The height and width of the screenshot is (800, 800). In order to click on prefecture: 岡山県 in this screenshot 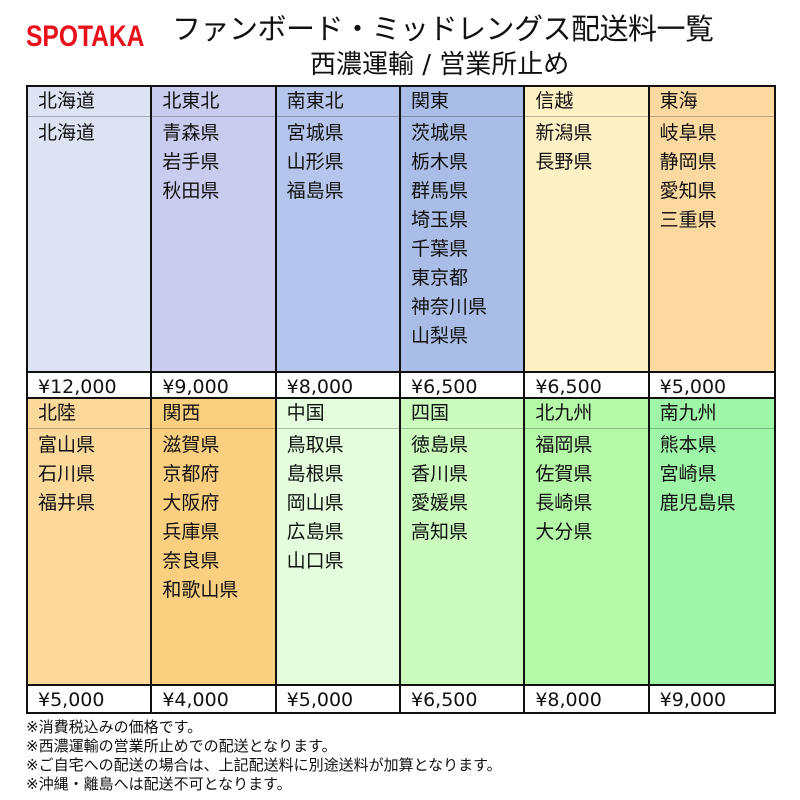, I will do `click(315, 503)`.